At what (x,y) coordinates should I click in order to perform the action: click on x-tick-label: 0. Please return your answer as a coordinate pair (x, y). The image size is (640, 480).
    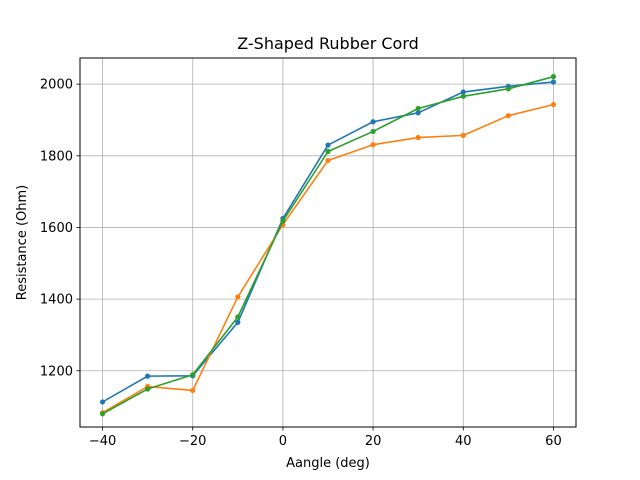
    Looking at the image, I should click on (283, 441).